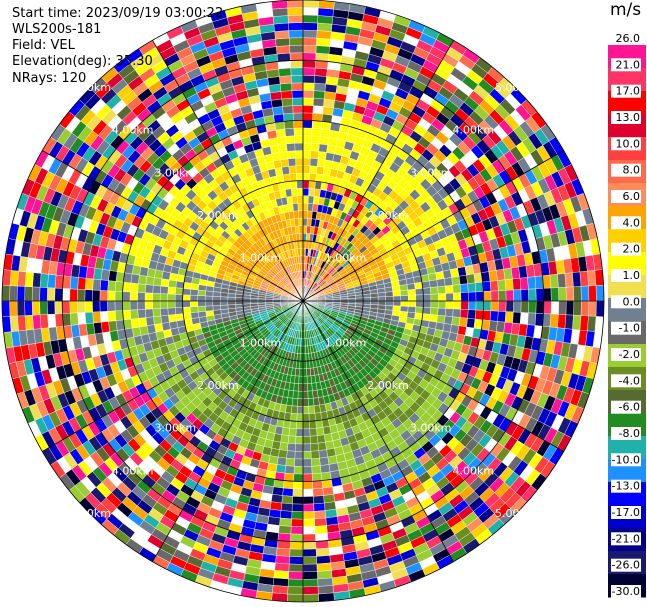 This screenshot has width=647, height=607. What do you see at coordinates (626, 486) in the screenshot?
I see `colorbar-tick-label: -13.0` at bounding box center [626, 486].